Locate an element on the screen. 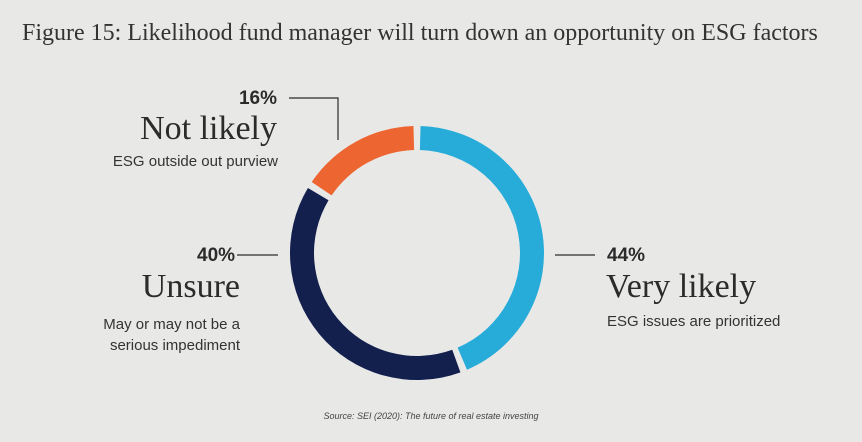 The width and height of the screenshot is (862, 442). pct-not-likely: 16% is located at coordinates (257, 98).